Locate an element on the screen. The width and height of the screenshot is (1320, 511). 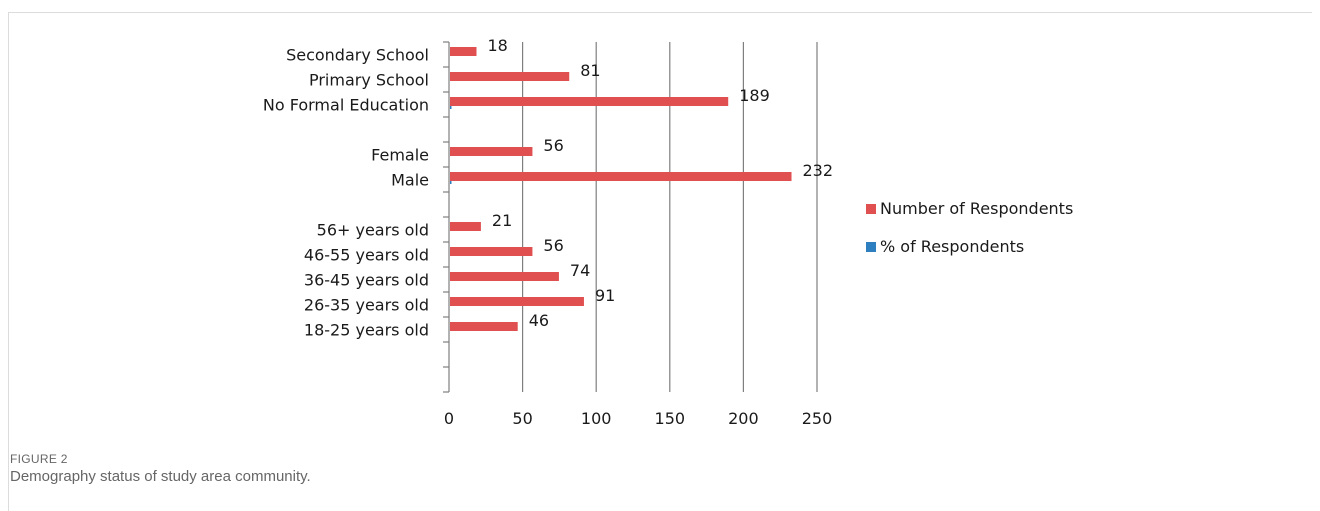
category-label: No Formal Education is located at coordinates (346, 105).